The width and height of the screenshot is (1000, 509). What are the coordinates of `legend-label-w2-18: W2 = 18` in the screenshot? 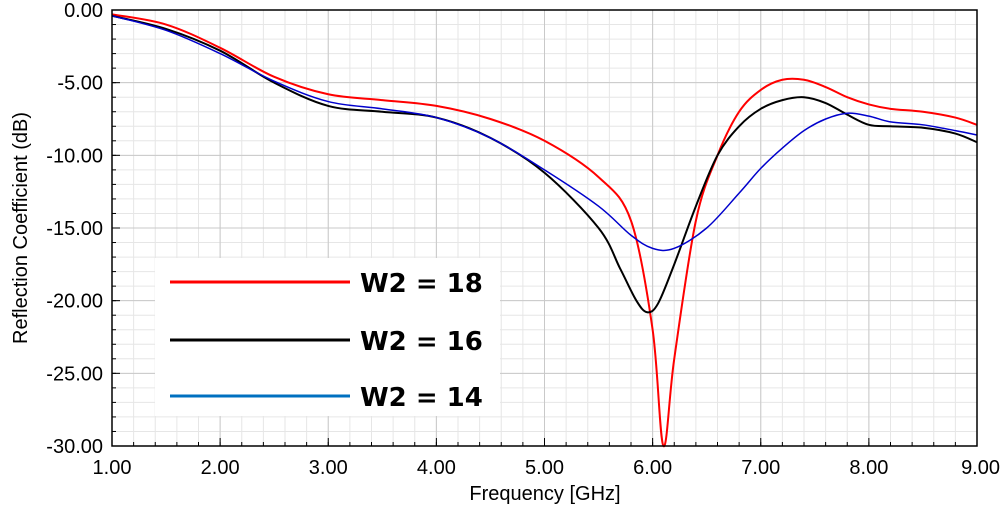 It's located at (421, 284).